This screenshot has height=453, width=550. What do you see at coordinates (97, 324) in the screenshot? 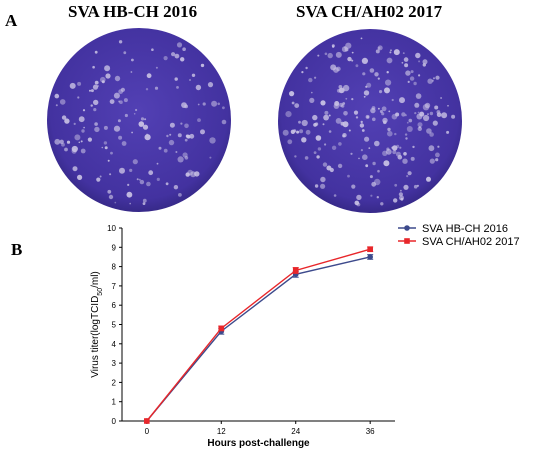
I see `y-axis-title: Virus titer(logTCID50/ml)` at bounding box center [97, 324].